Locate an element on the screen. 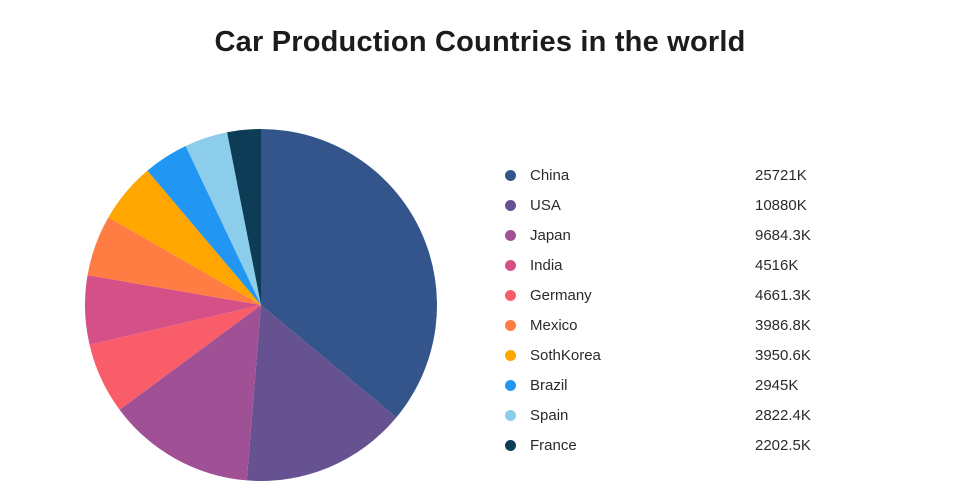 The width and height of the screenshot is (960, 500). pie-slice-mexico is located at coordinates (174, 261).